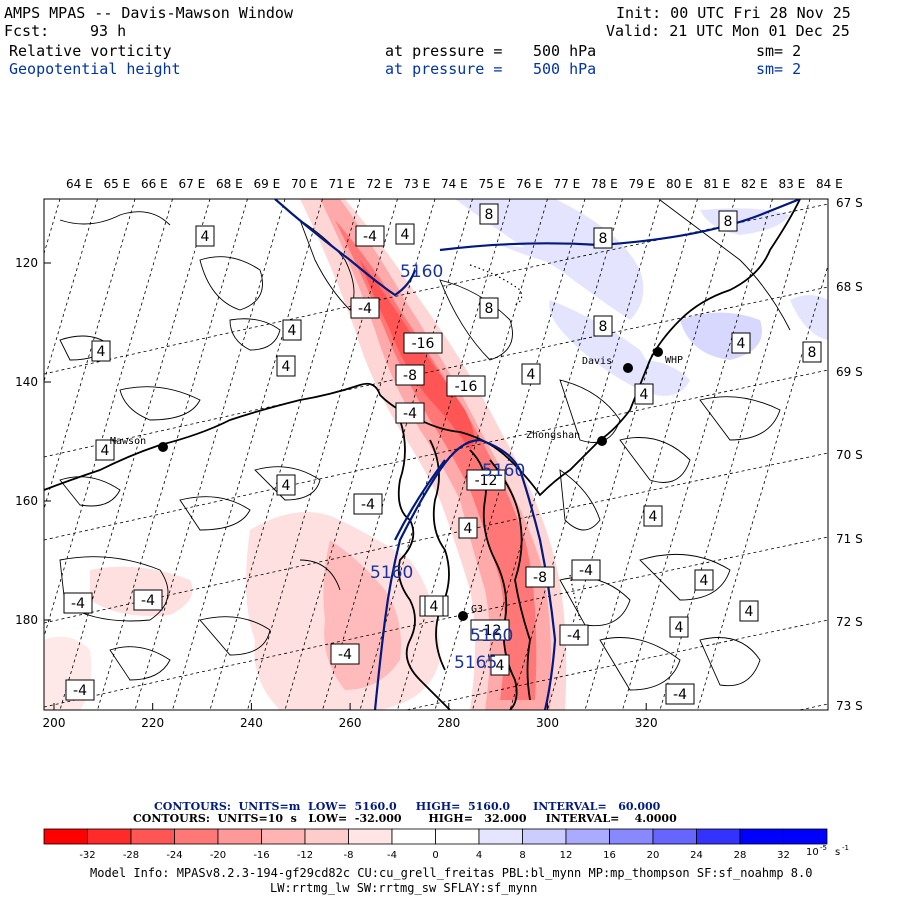  What do you see at coordinates (95, 69) in the screenshot?
I see `field2-name: Geopotential height` at bounding box center [95, 69].